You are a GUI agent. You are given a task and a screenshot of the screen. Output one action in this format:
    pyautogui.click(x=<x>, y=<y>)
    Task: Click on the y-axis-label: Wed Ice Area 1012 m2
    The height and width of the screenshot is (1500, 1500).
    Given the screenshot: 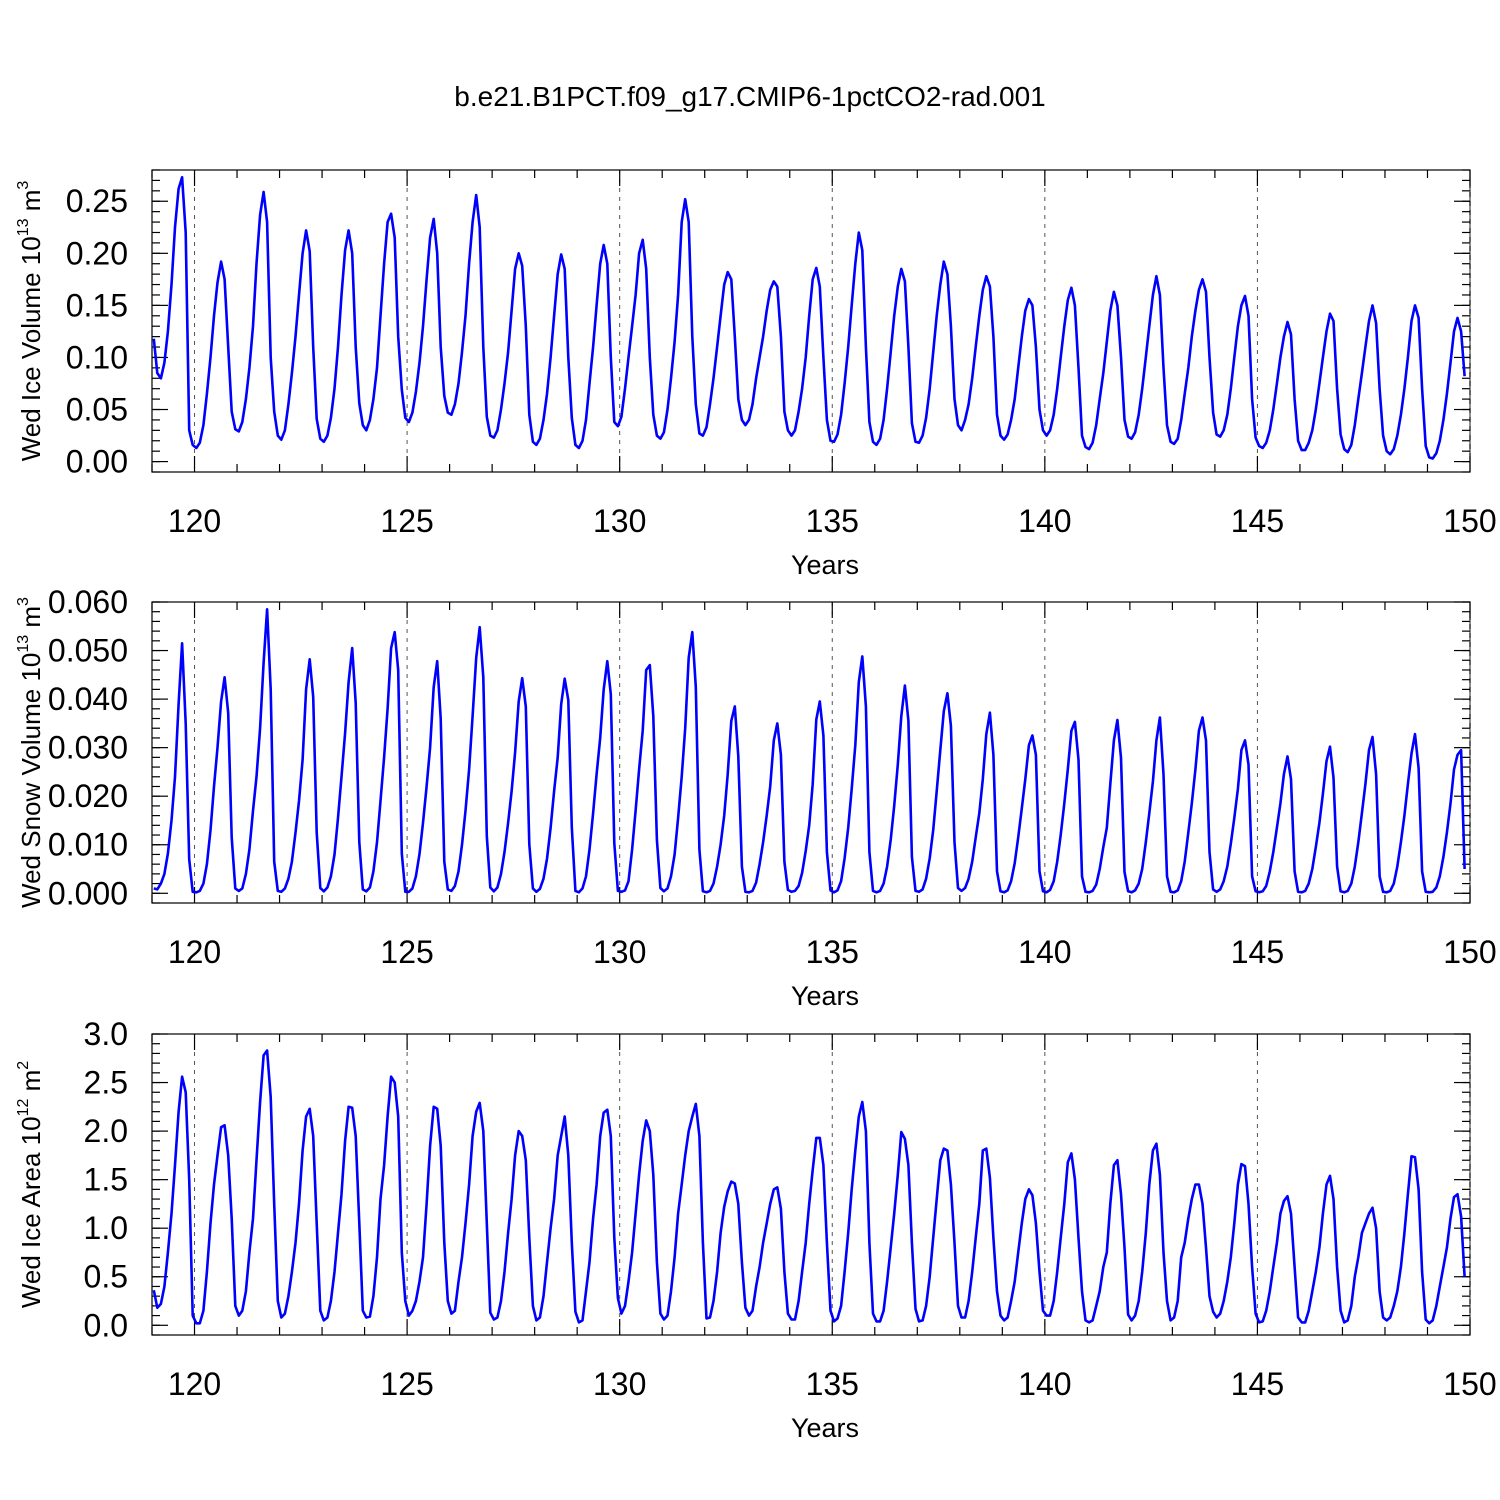 What is the action you would take?
    pyautogui.click(x=30, y=1184)
    